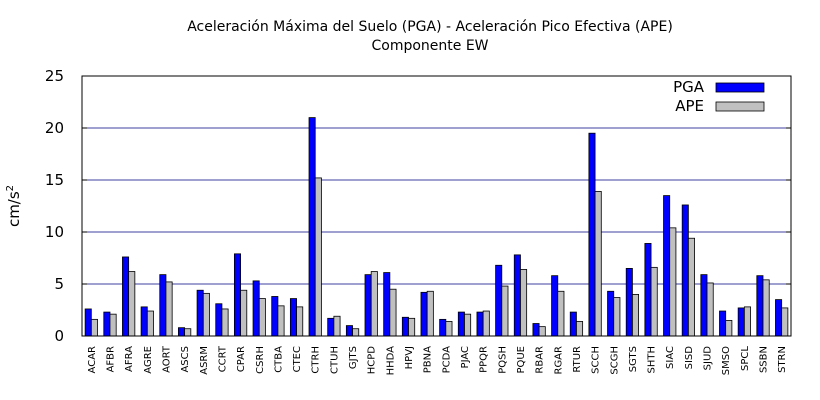 The width and height of the screenshot is (820, 400). Describe the element at coordinates (368, 305) in the screenshot. I see `bar-pga-hcpd` at that location.